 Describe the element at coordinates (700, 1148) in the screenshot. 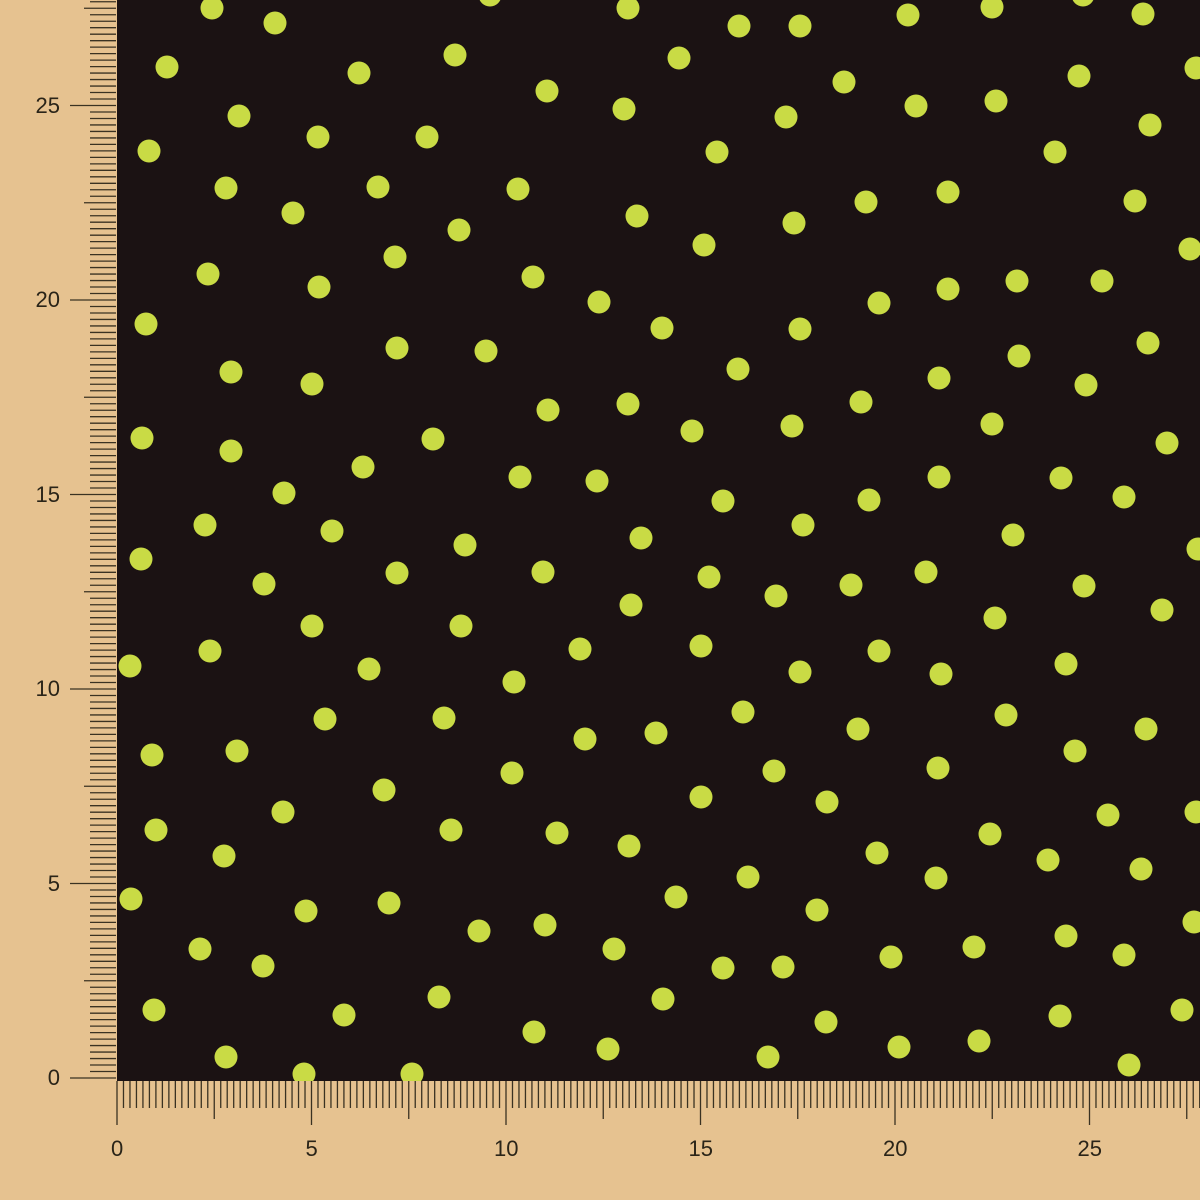

I see `x-ruler-label: 15` at that location.